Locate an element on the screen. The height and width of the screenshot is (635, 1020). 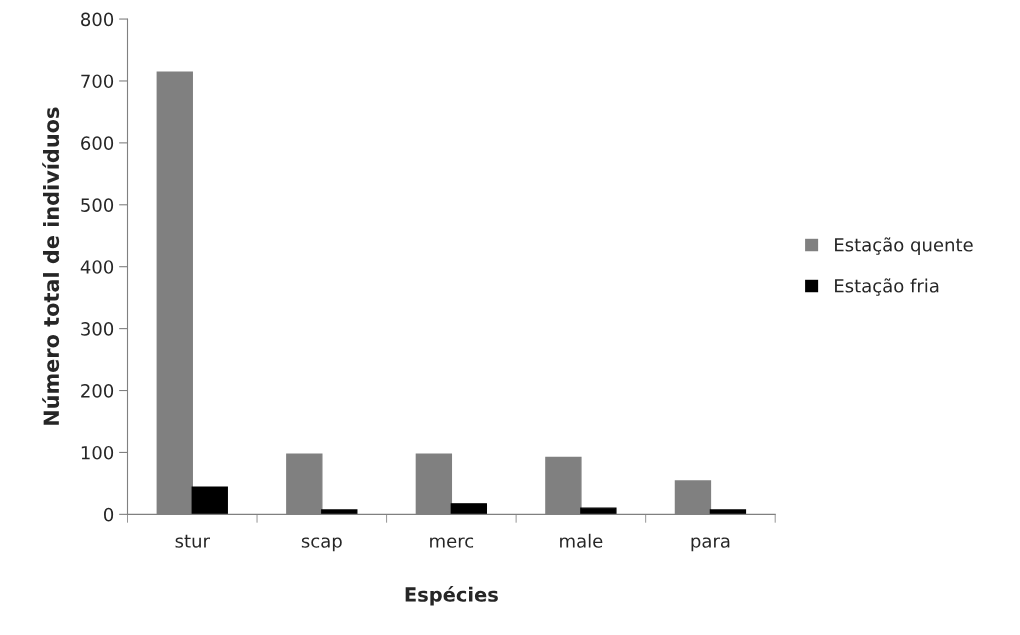
x-axis-title: Espécies is located at coordinates (451, 595).